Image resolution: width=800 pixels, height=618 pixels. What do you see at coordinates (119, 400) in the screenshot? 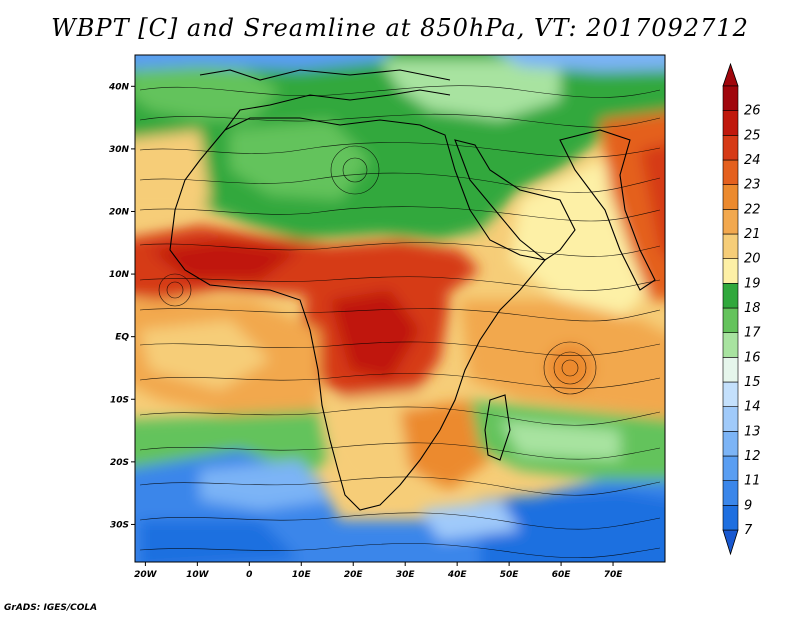
I see `lat-tick-label: 10S` at bounding box center [119, 400].